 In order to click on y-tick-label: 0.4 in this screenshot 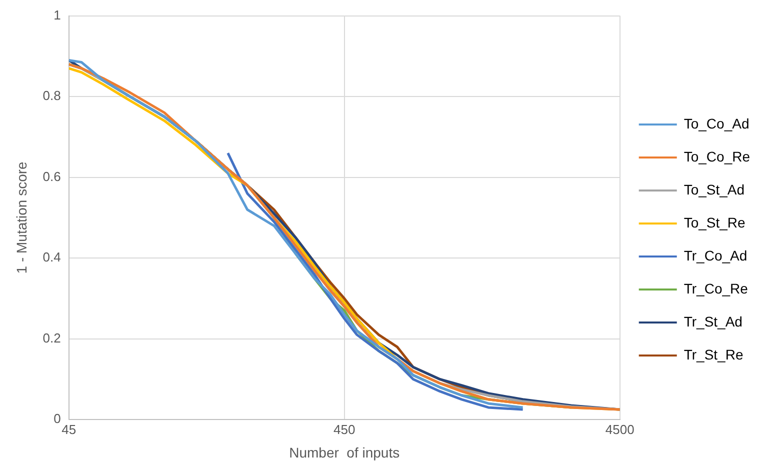, I will do `click(51, 257)`.